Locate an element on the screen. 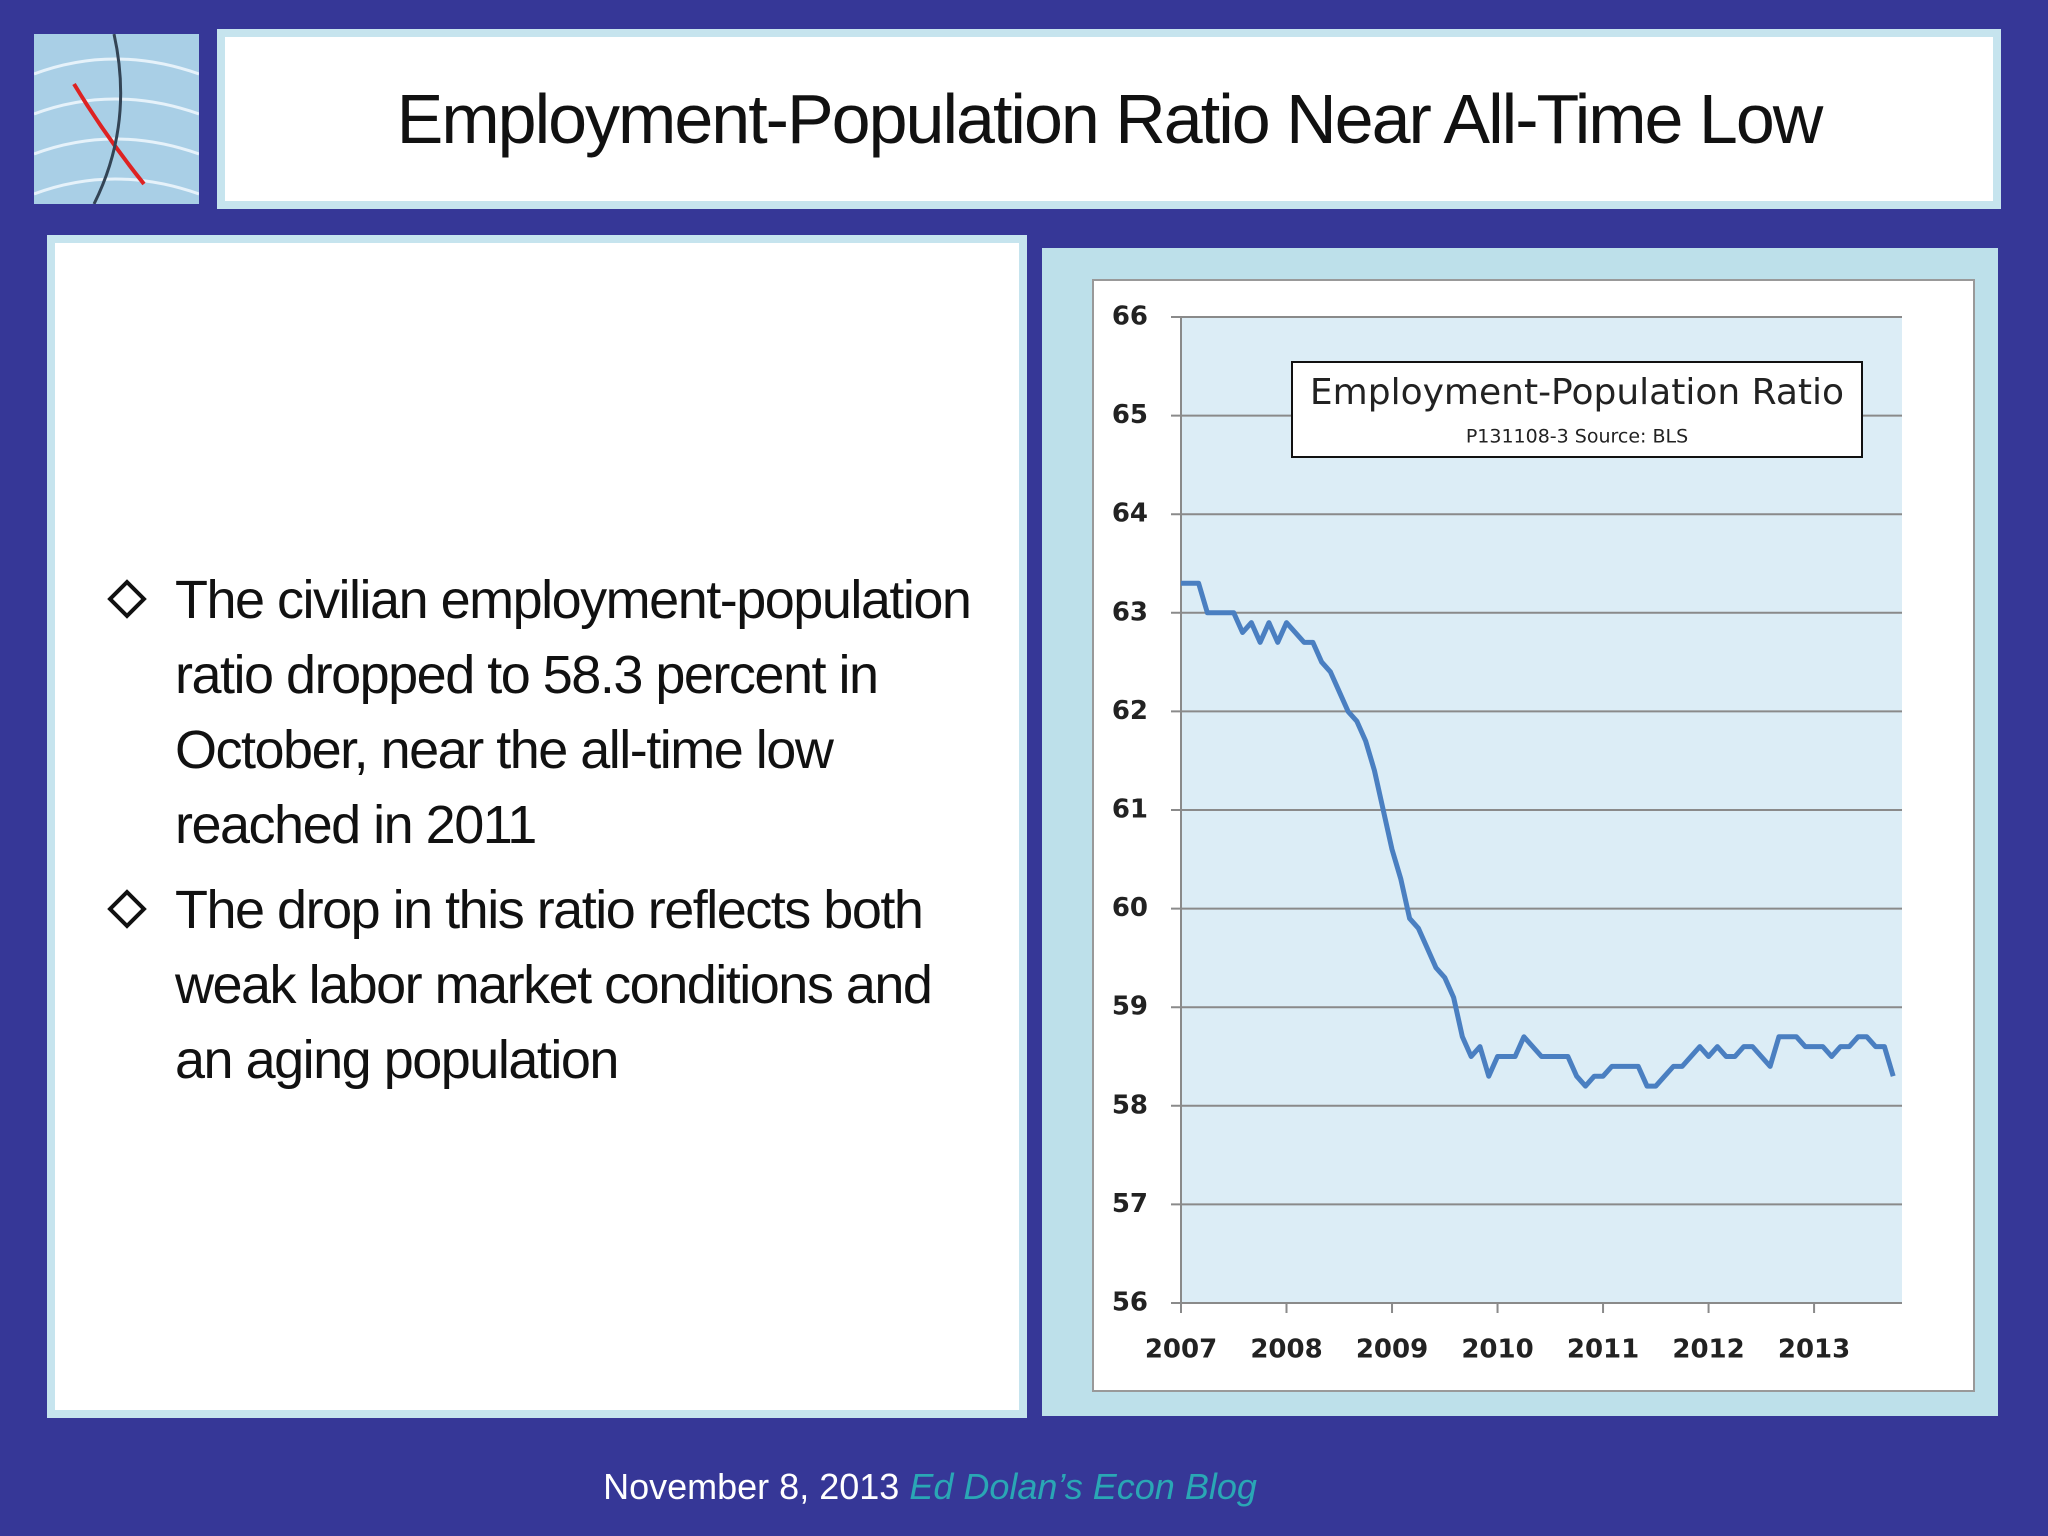  y-tick-label: 65 is located at coordinates (1130, 415).